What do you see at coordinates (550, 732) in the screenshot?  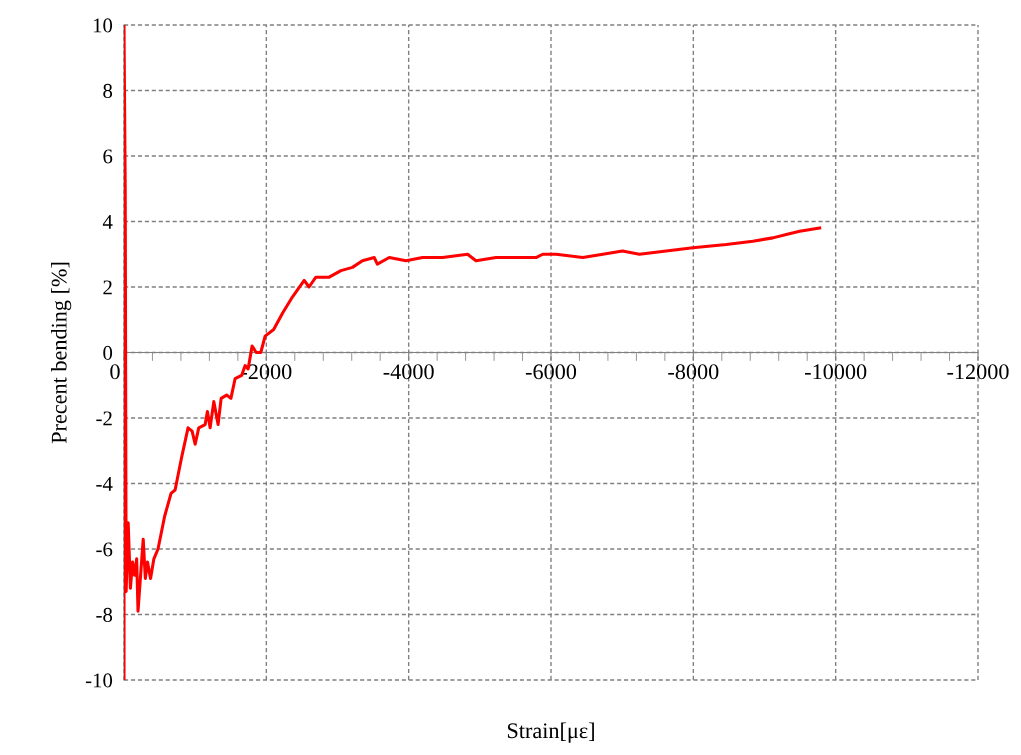 I see `x-axis-title: Strain[με]` at bounding box center [550, 732].